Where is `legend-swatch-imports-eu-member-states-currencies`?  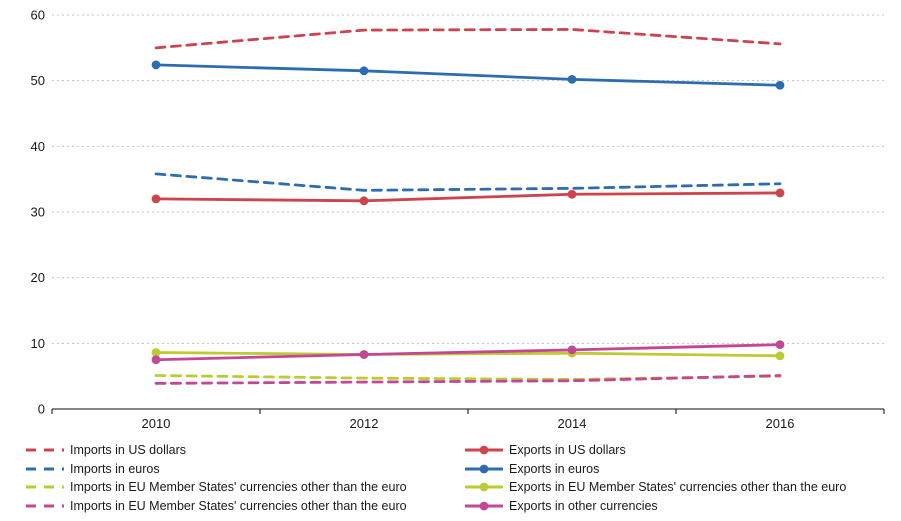 legend-swatch-imports-eu-member-states-currencies is located at coordinates (45, 487).